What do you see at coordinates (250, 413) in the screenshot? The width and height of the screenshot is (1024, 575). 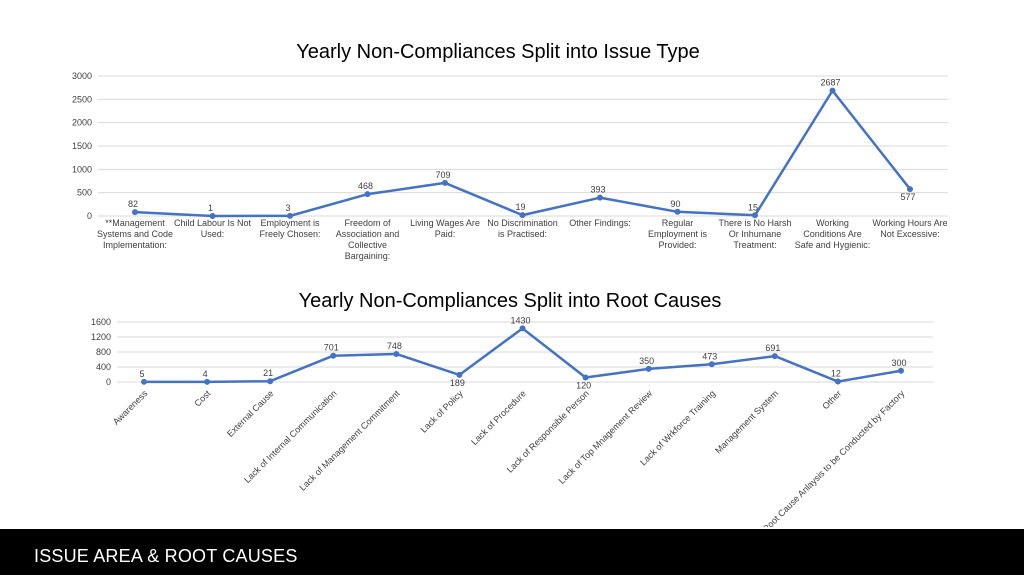 I see `x-tick-label: External Cause` at bounding box center [250, 413].